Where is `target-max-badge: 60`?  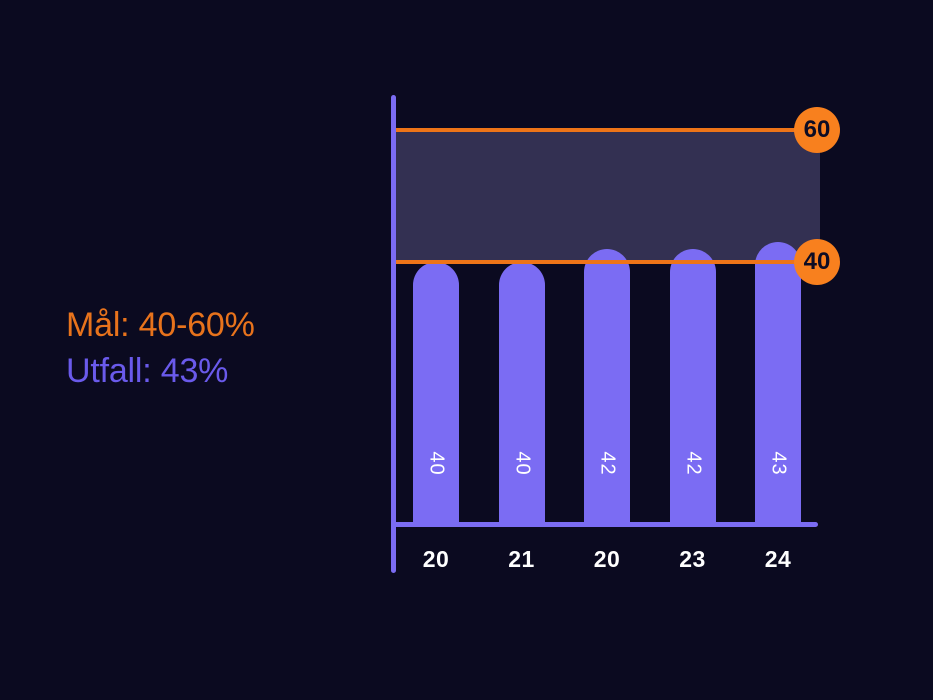 target-max-badge: 60 is located at coordinates (817, 129).